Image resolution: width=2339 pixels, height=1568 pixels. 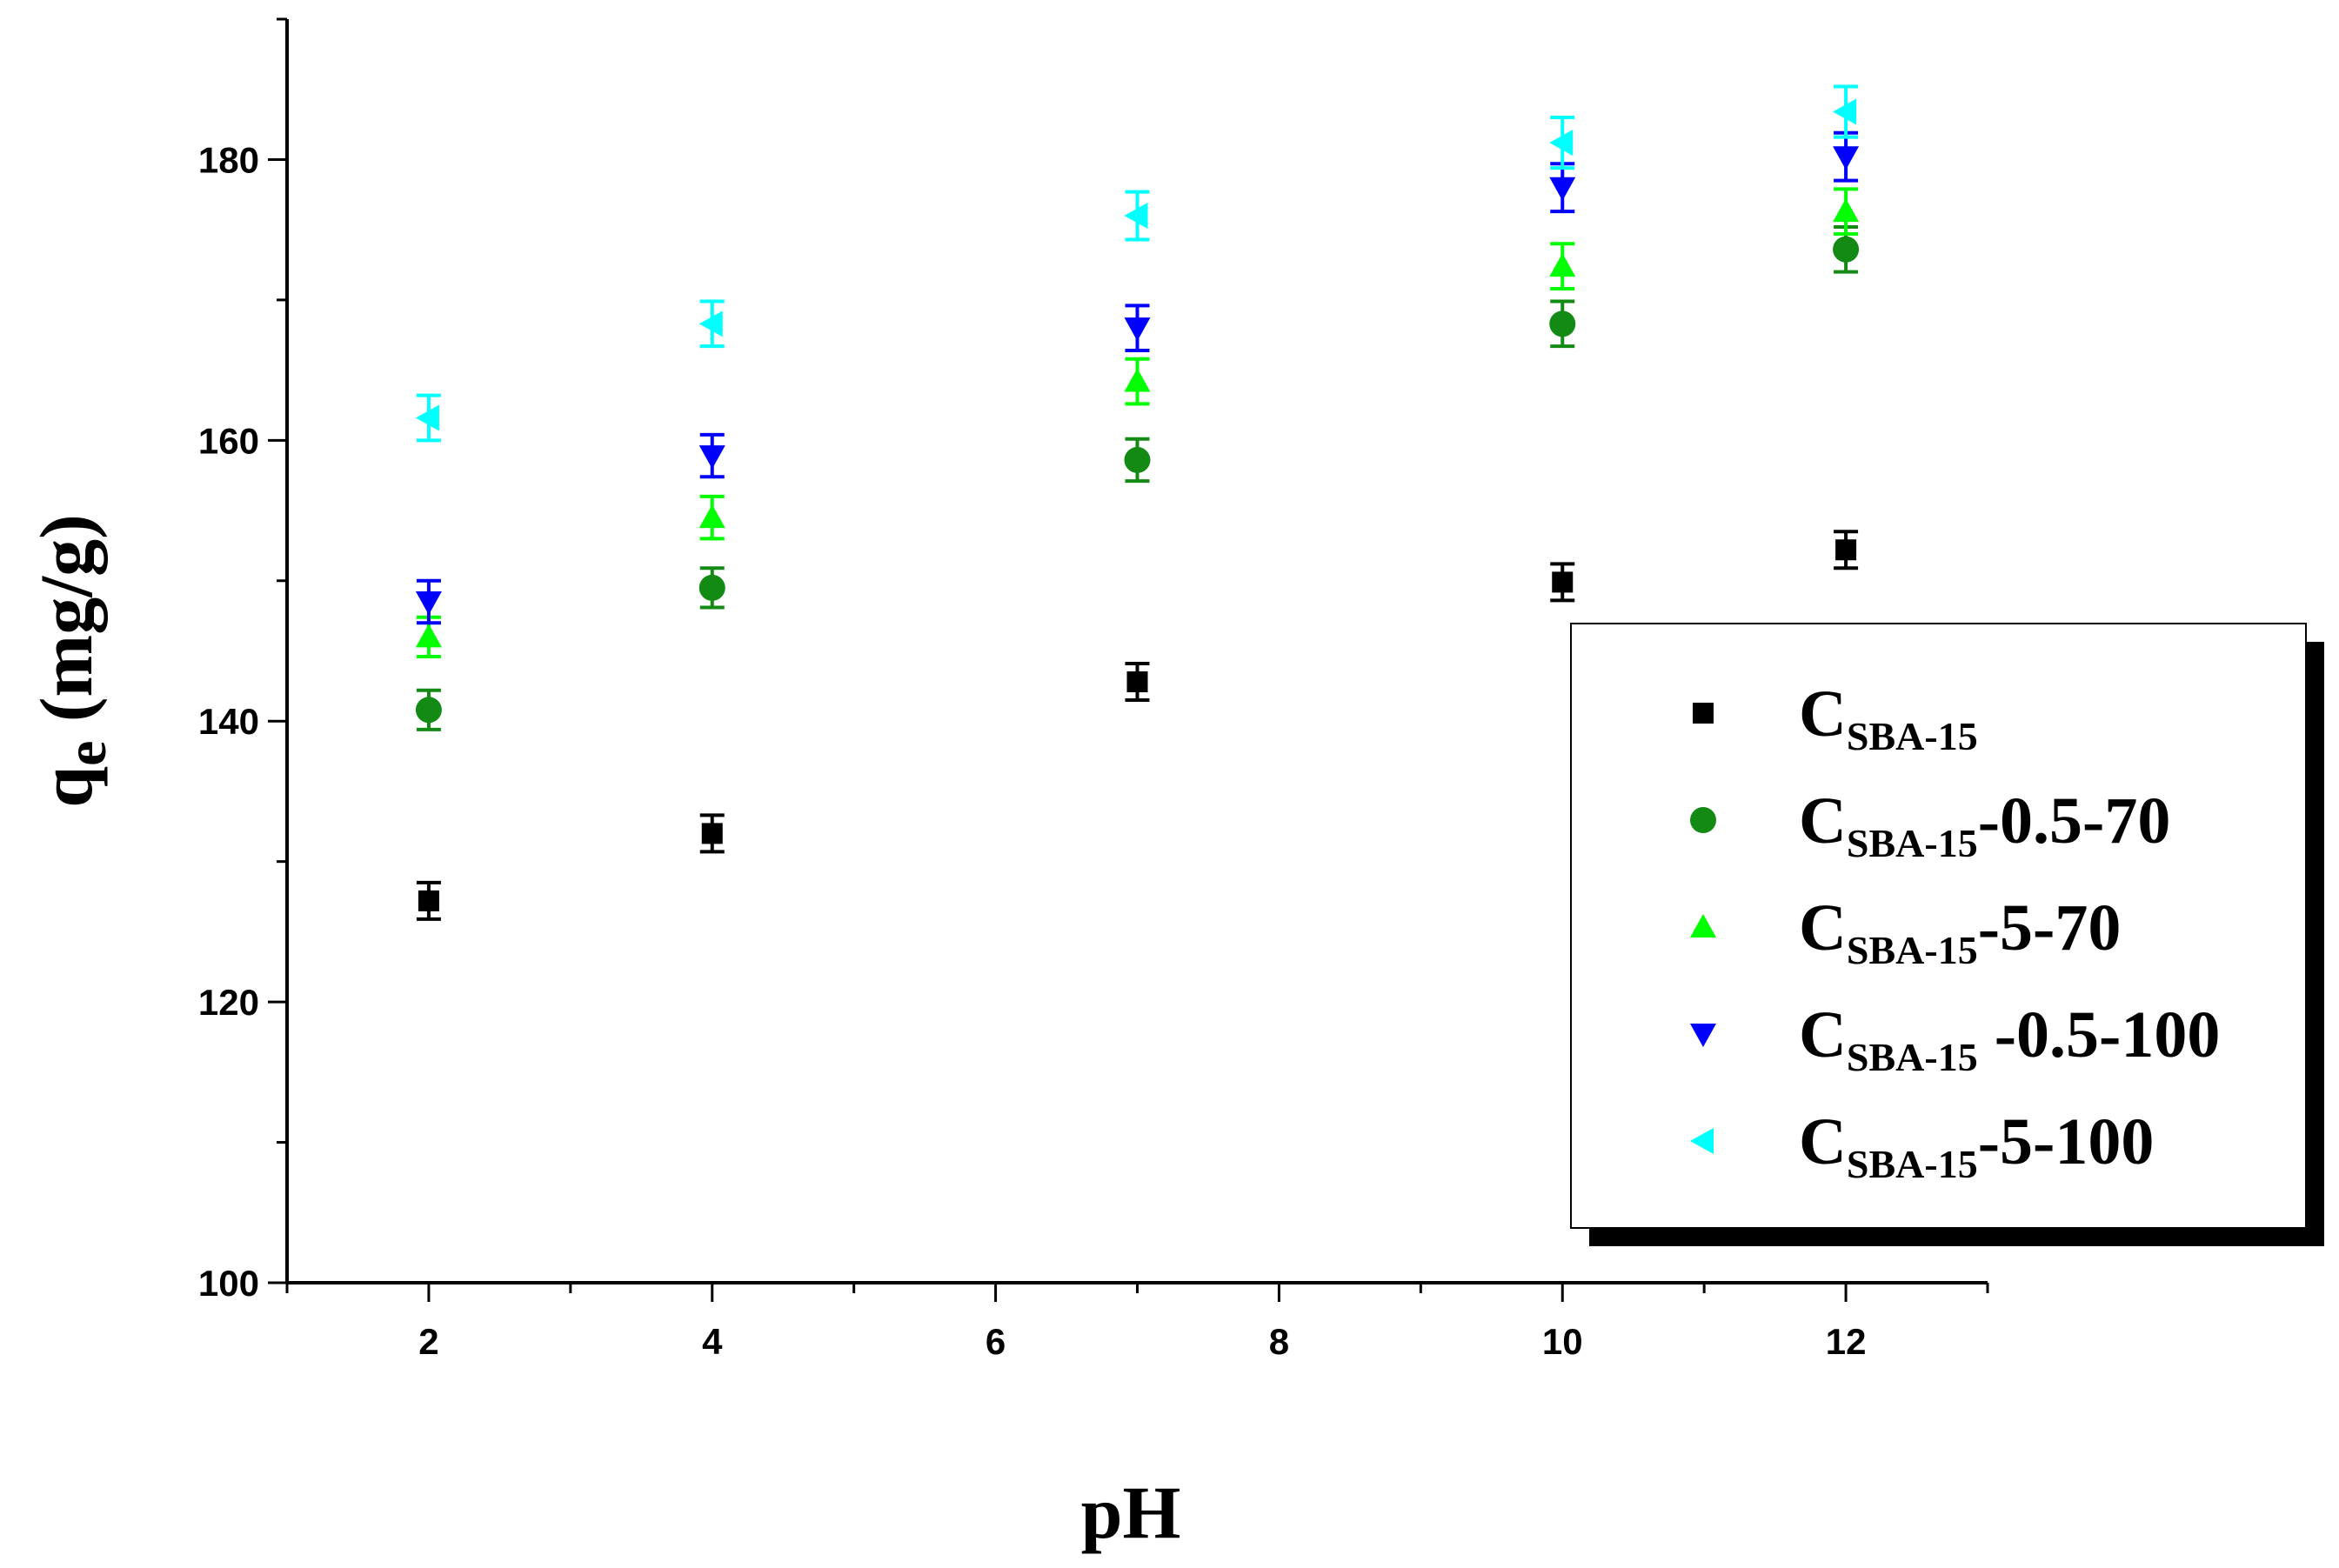 I want to click on y-axis-title-unit: (mg/g), so click(x=66, y=627).